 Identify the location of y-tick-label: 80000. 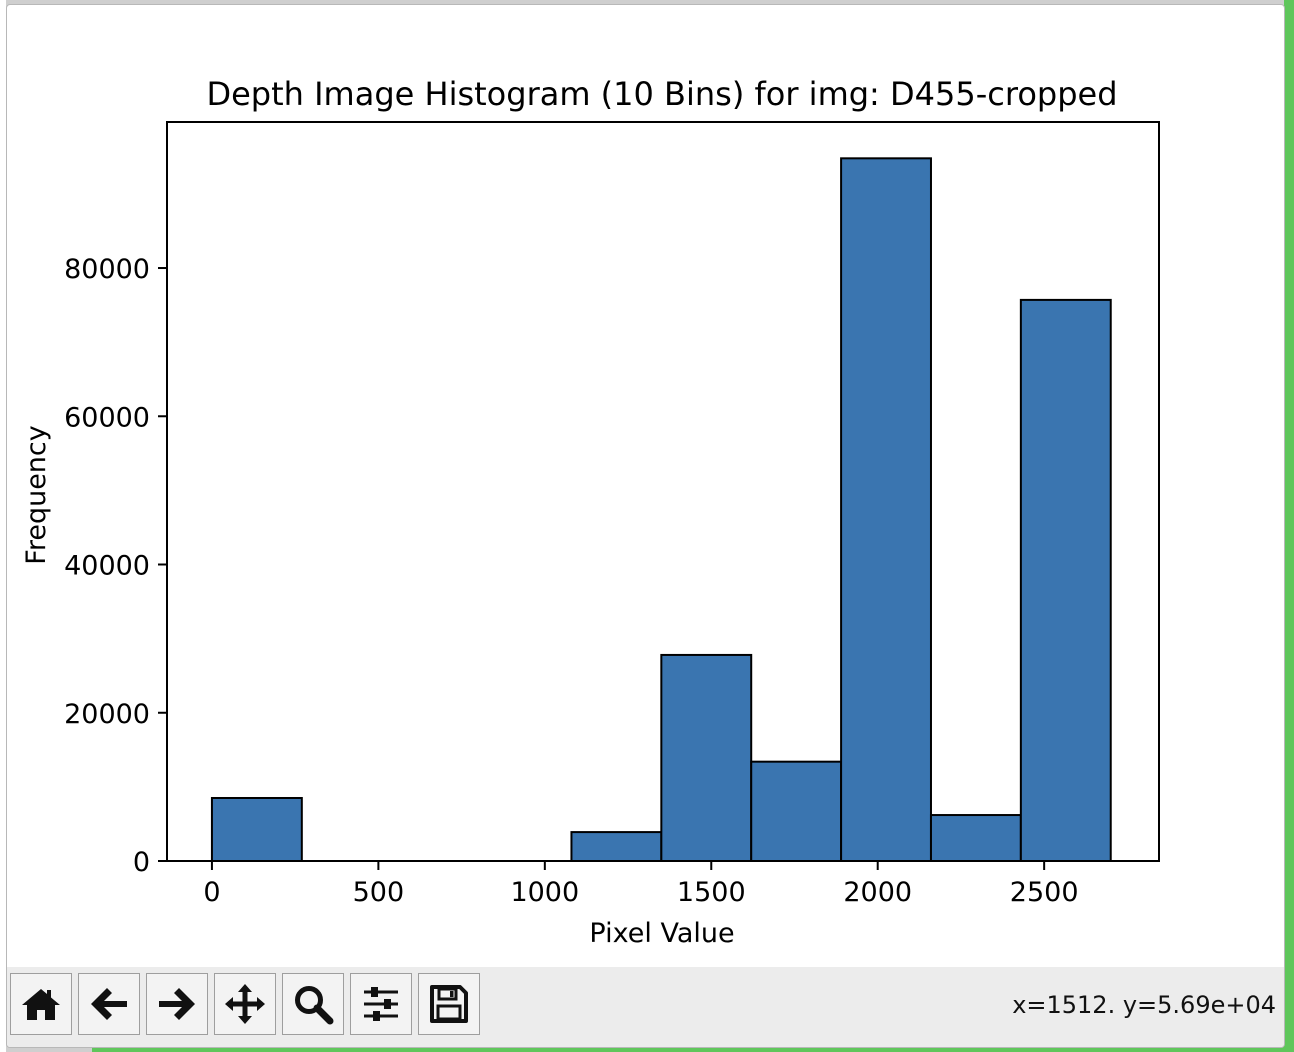
(107, 269).